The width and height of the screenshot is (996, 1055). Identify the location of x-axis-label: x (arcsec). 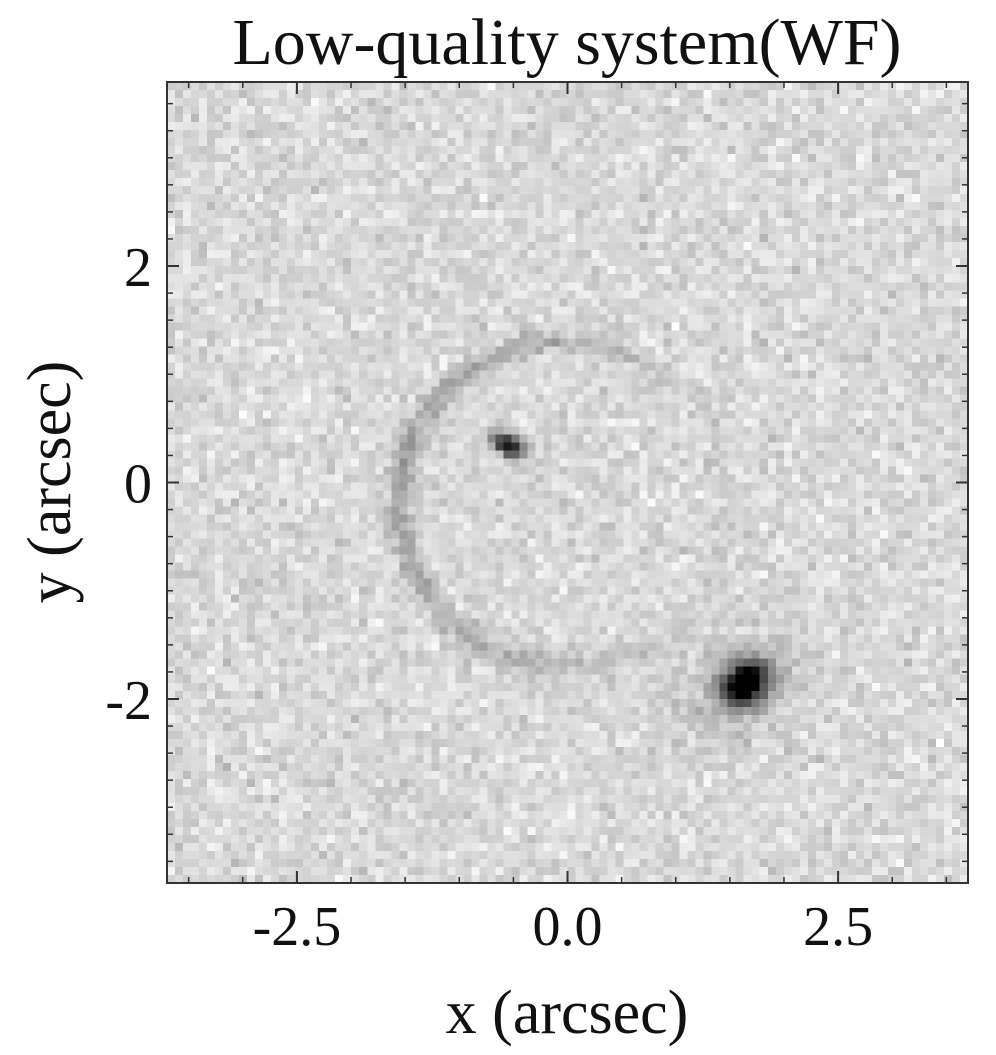
(567, 1013).